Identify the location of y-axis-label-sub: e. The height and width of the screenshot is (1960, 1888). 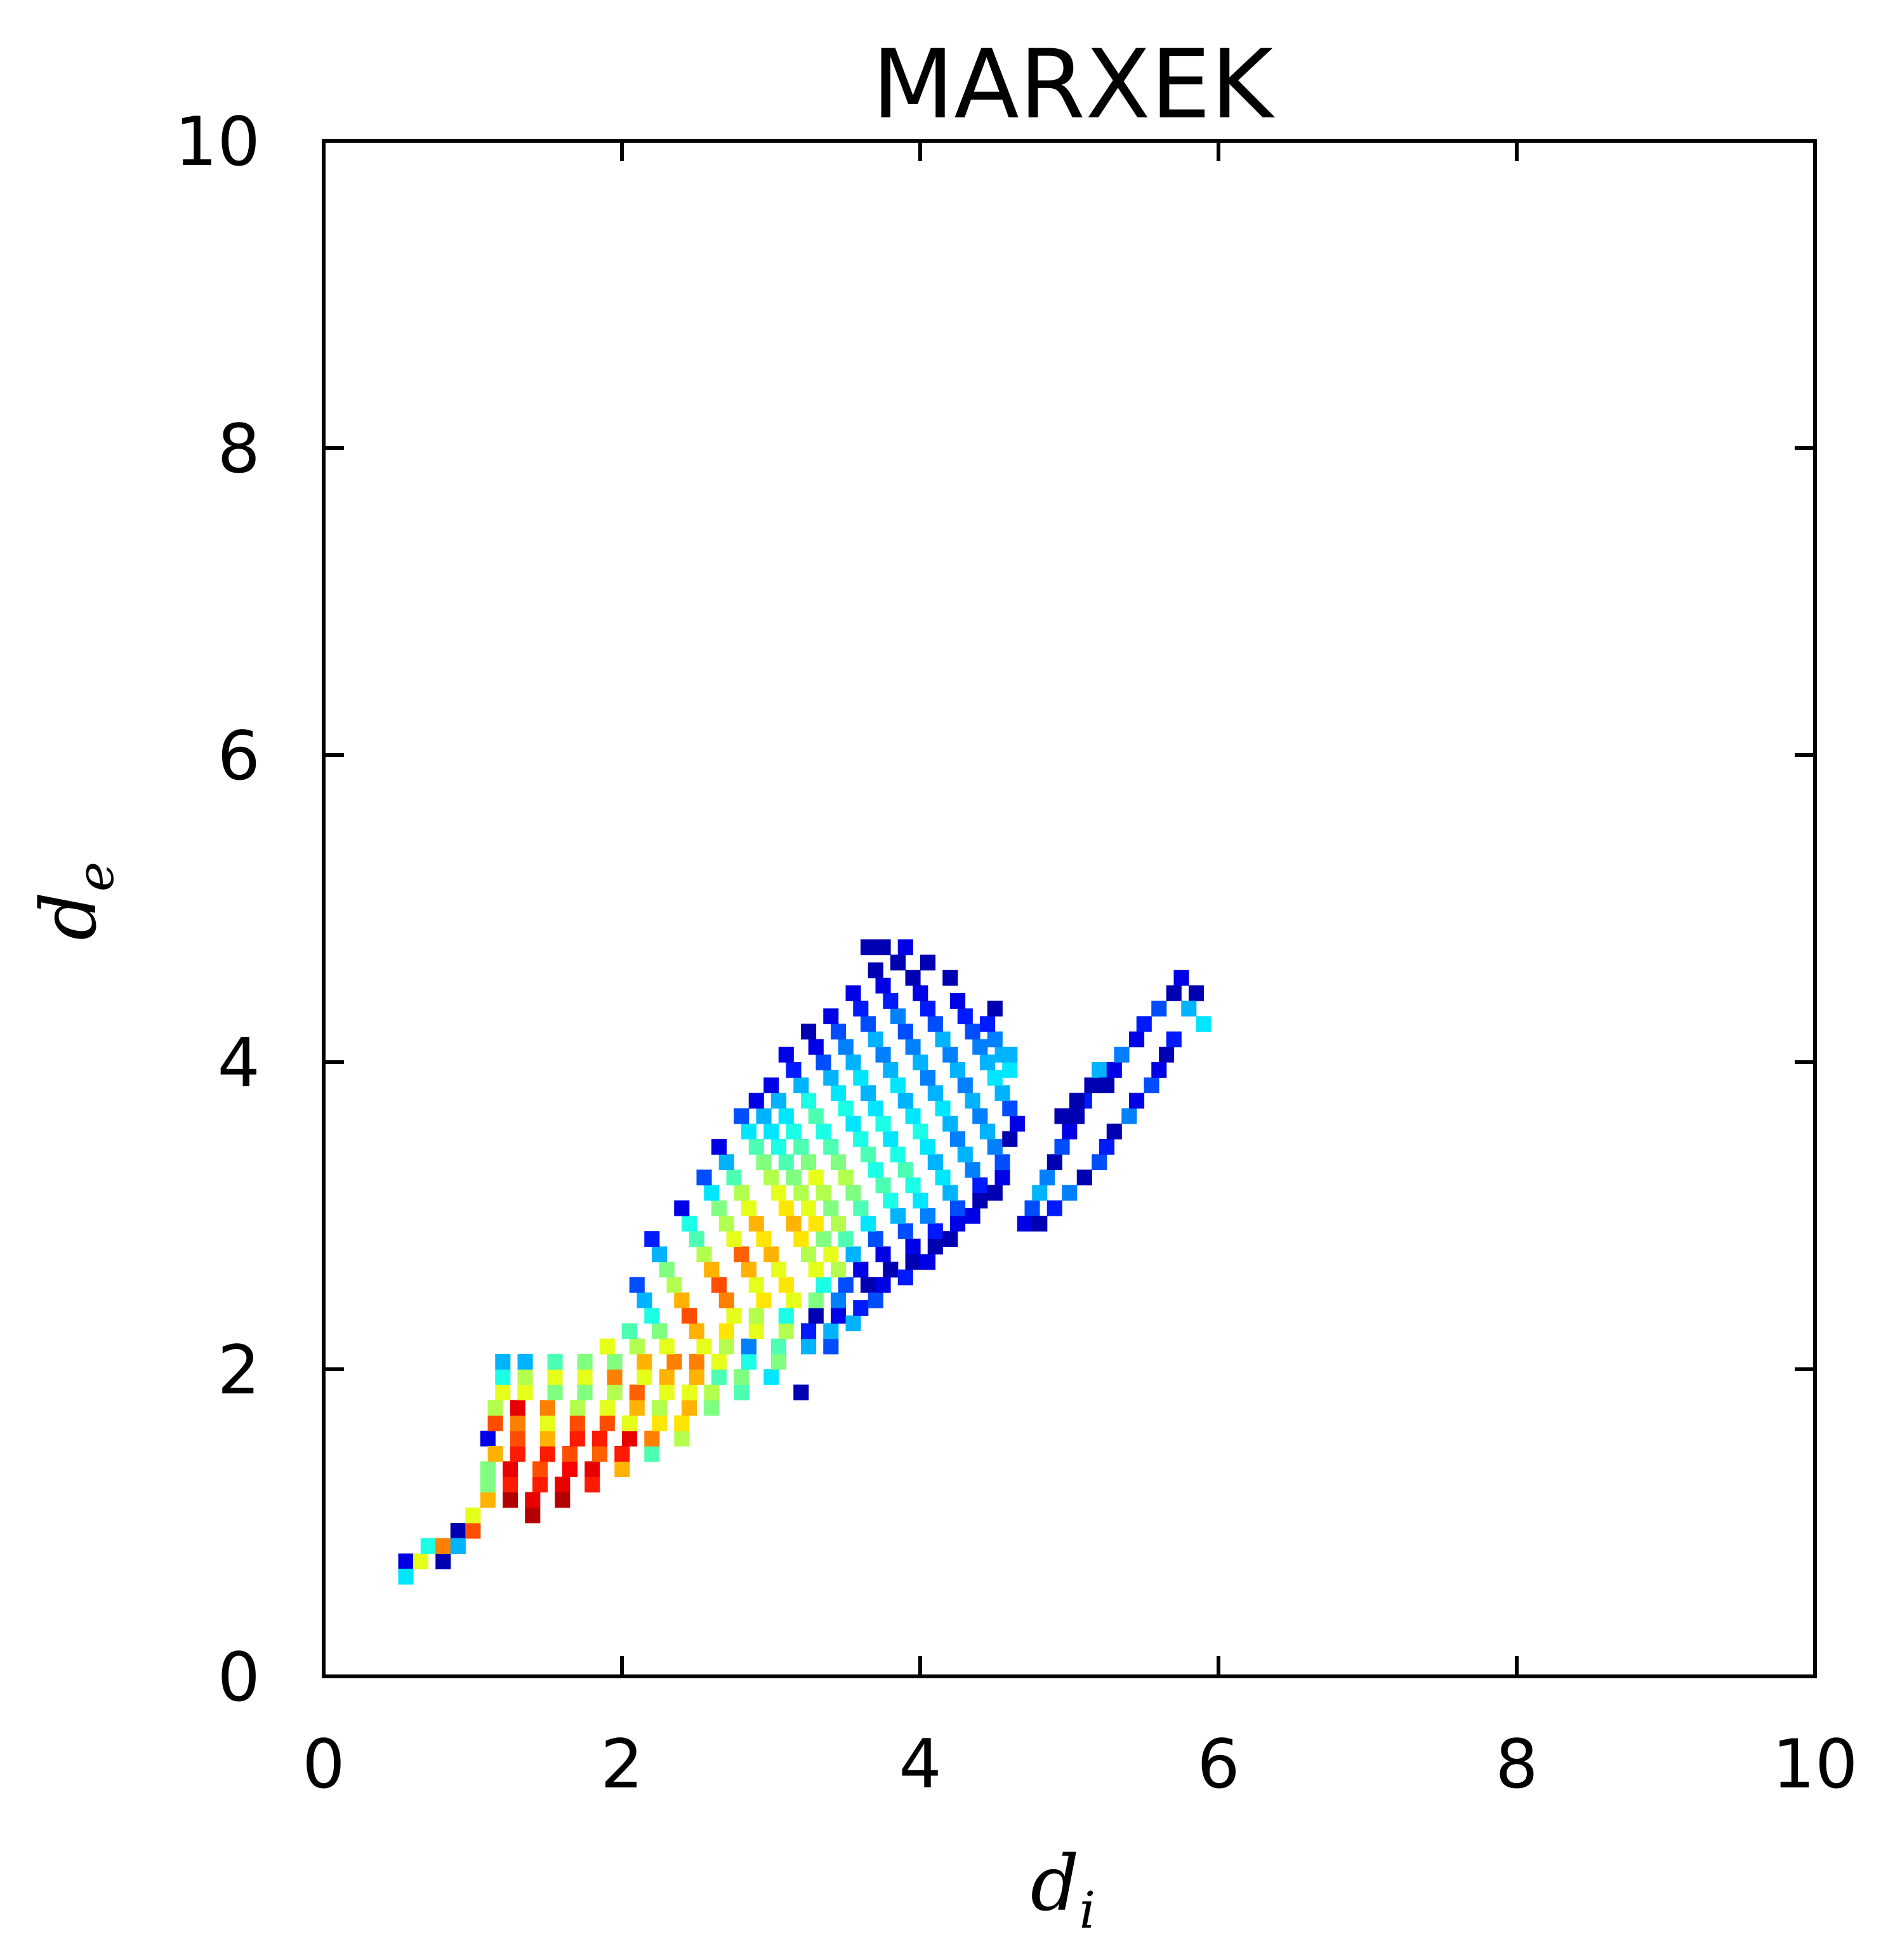
(95, 876).